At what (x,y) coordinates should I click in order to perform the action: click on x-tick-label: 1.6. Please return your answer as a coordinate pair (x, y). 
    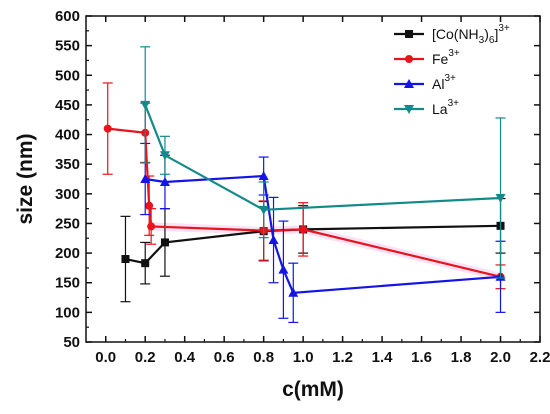
    Looking at the image, I should click on (421, 357).